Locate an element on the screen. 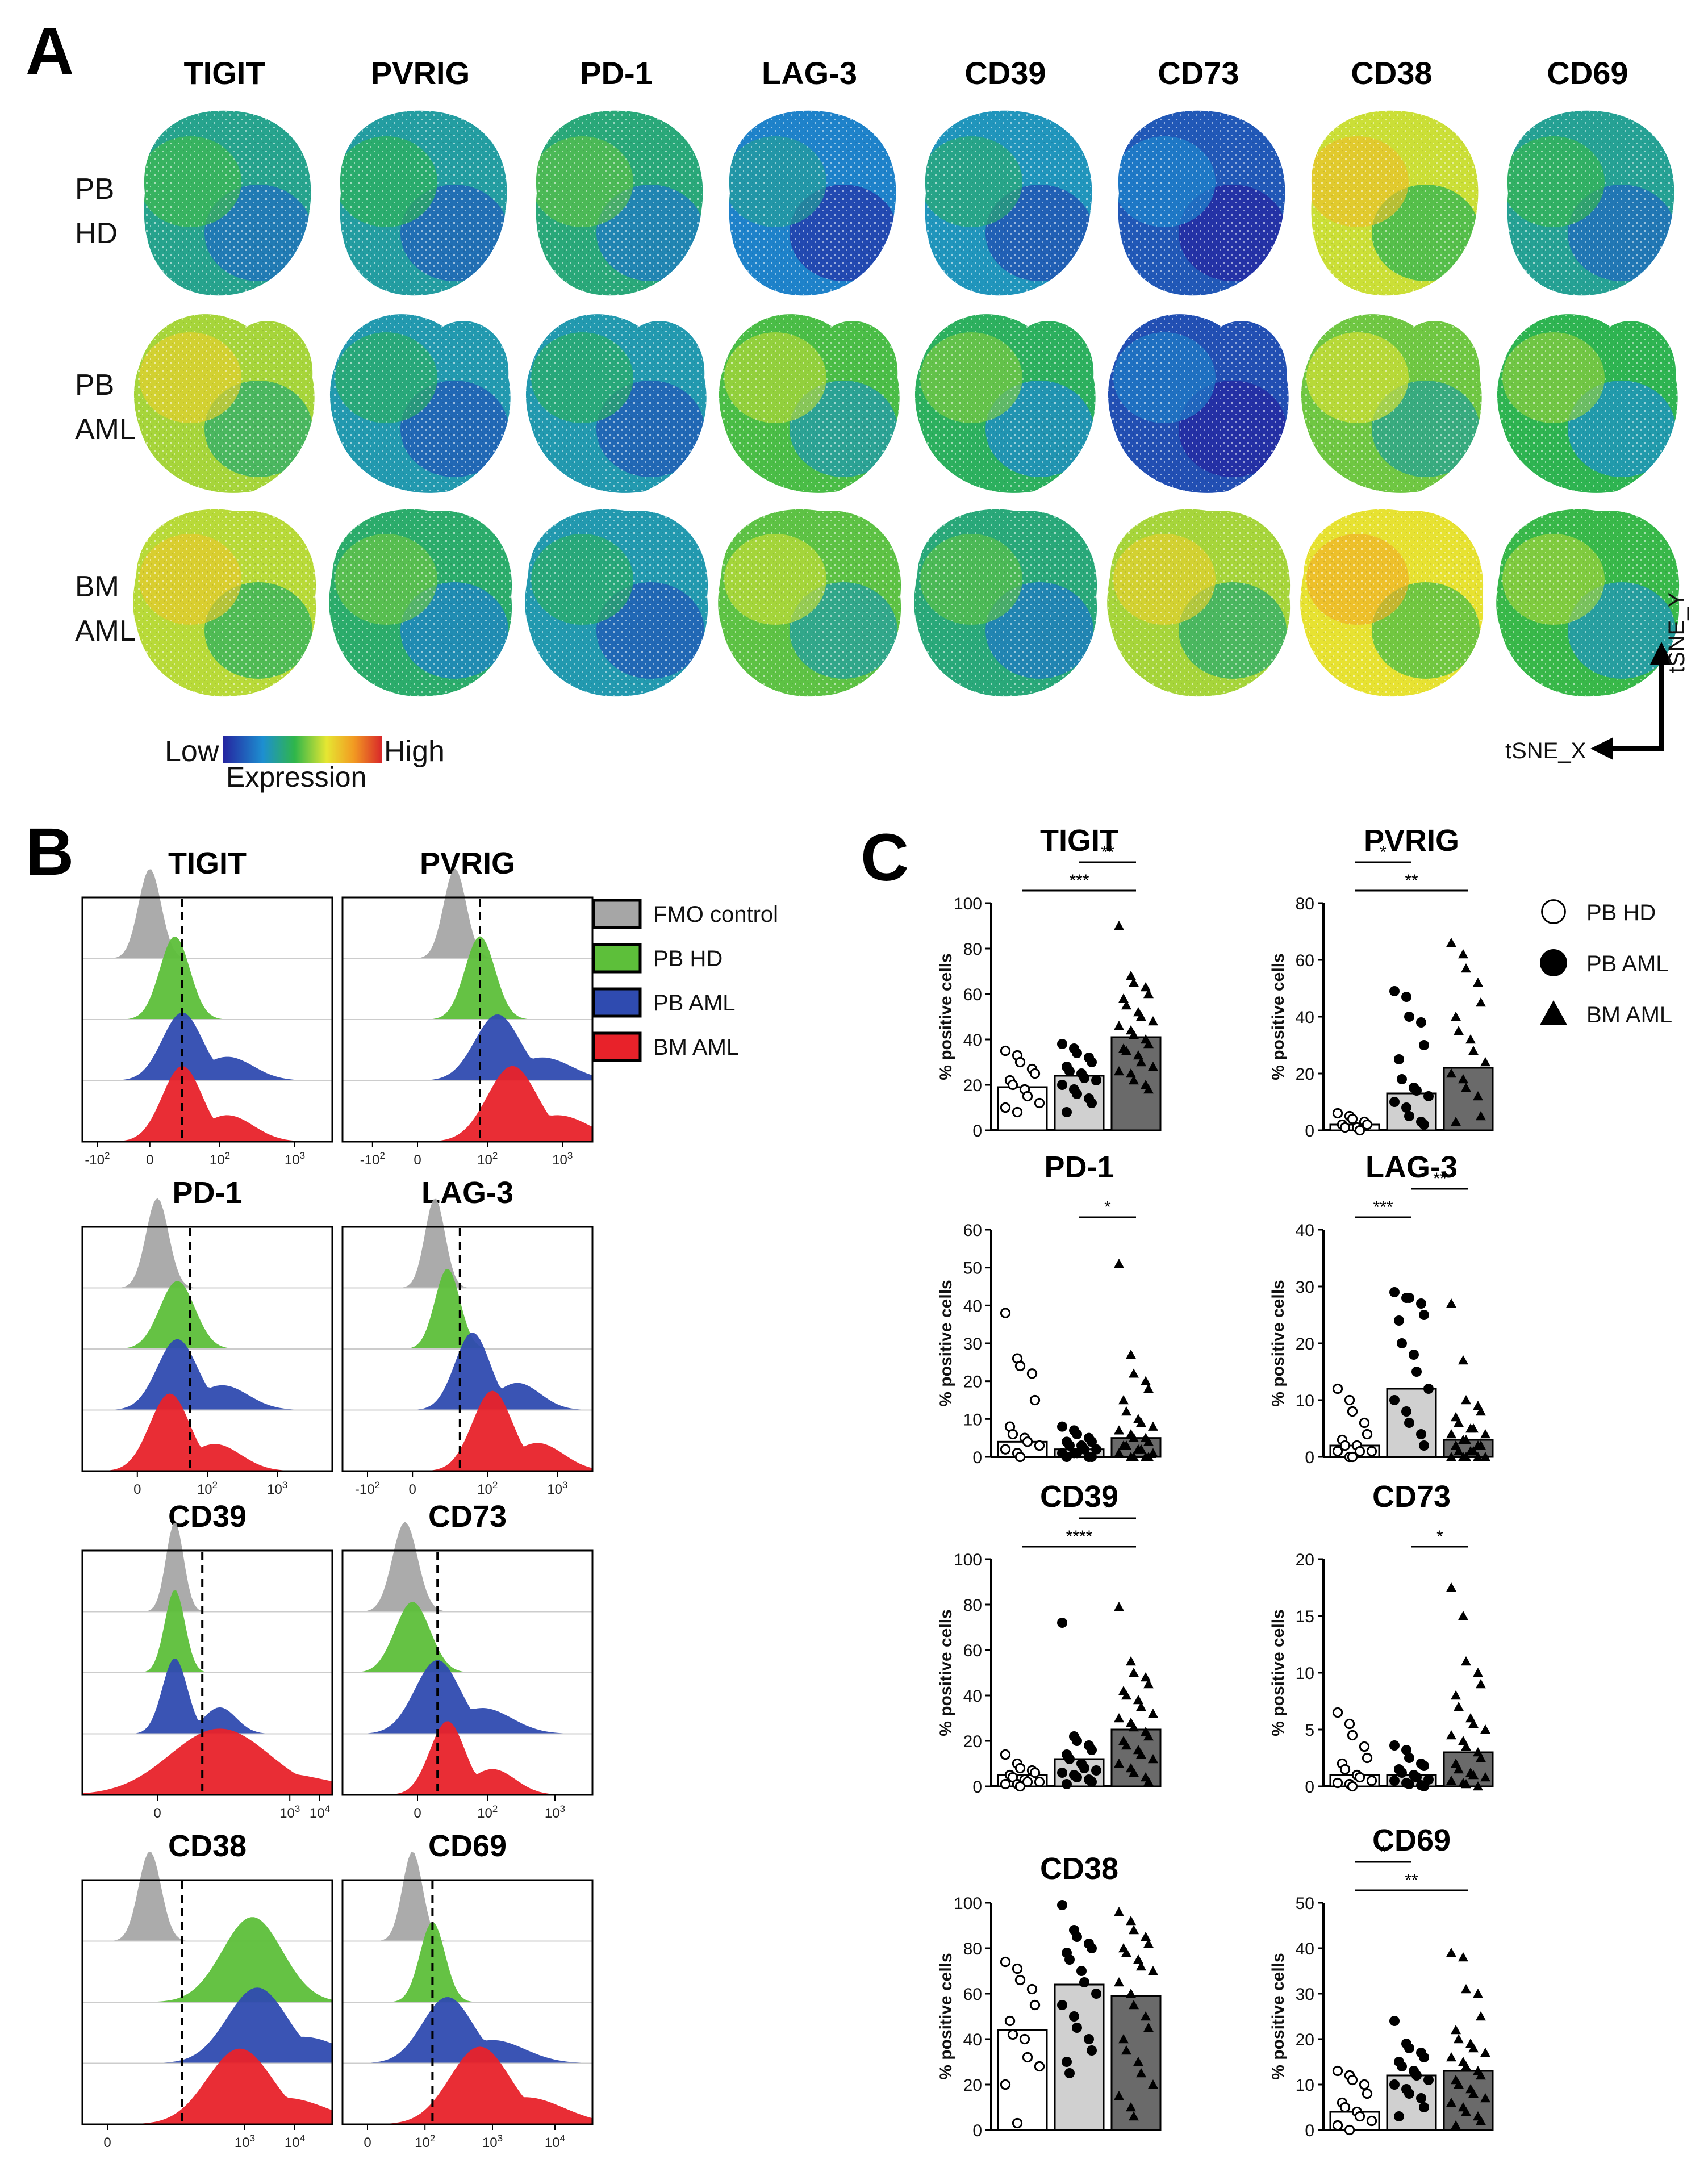 Image resolution: width=1708 pixels, height=2176 pixels. scatter-title: CD38 is located at coordinates (1079, 1869).